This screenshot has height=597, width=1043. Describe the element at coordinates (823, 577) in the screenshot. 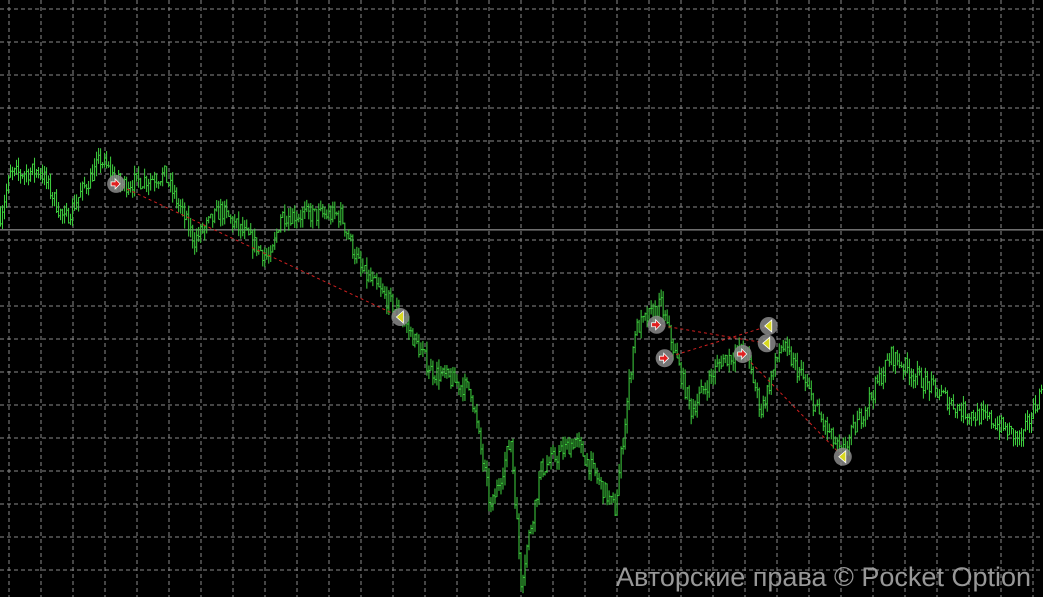

I see `watermark: Авторские права © Pocket Option` at that location.